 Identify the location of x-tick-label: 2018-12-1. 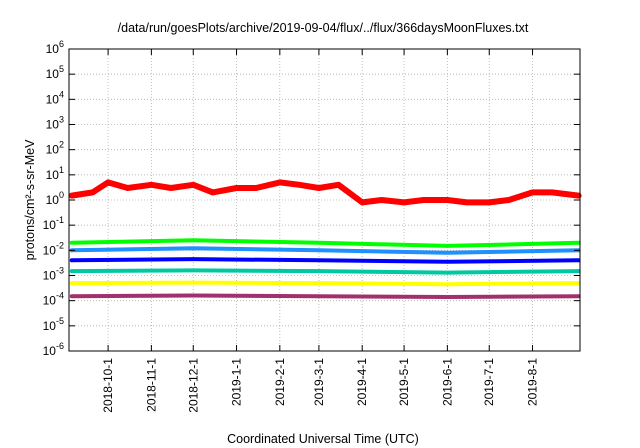
(193, 385).